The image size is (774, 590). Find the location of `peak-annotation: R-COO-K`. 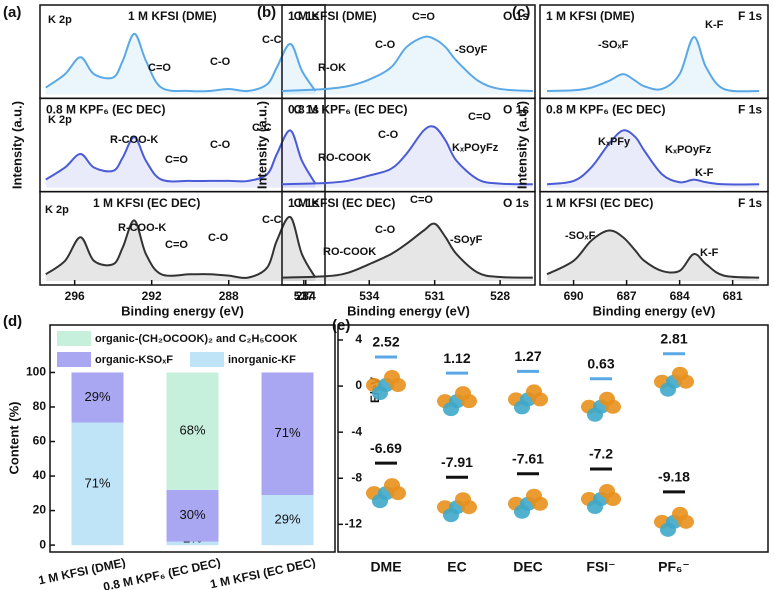

peak-annotation: R-COO-K is located at coordinates (134, 140).